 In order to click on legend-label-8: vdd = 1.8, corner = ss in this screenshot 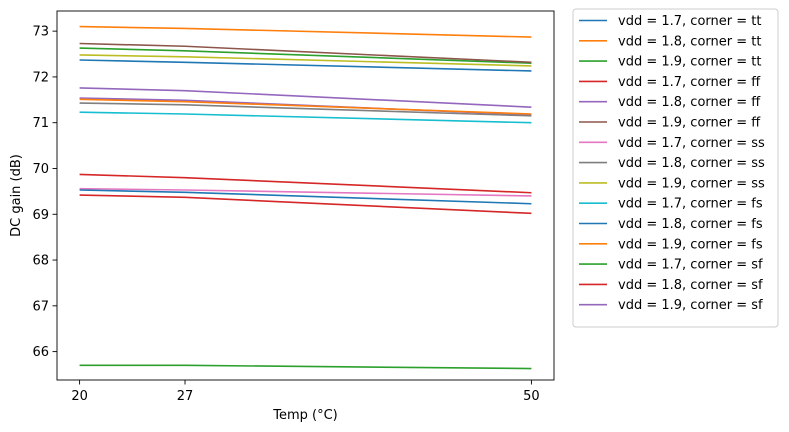, I will do `click(691, 163)`.